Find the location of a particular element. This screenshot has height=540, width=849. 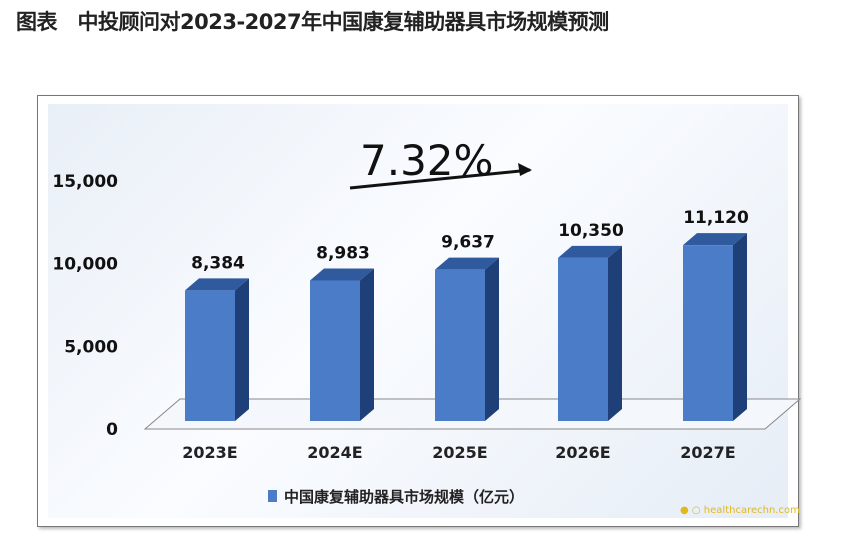

x-tick-label: 2024E is located at coordinates (334, 452).